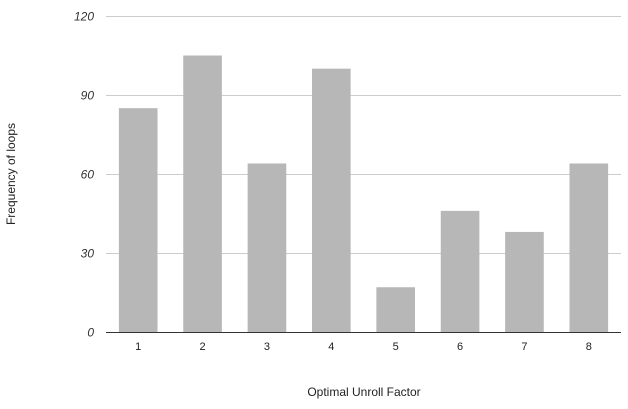 The width and height of the screenshot is (628, 409). I want to click on x-axis-title: Optimal Unroll Factor, so click(363, 392).